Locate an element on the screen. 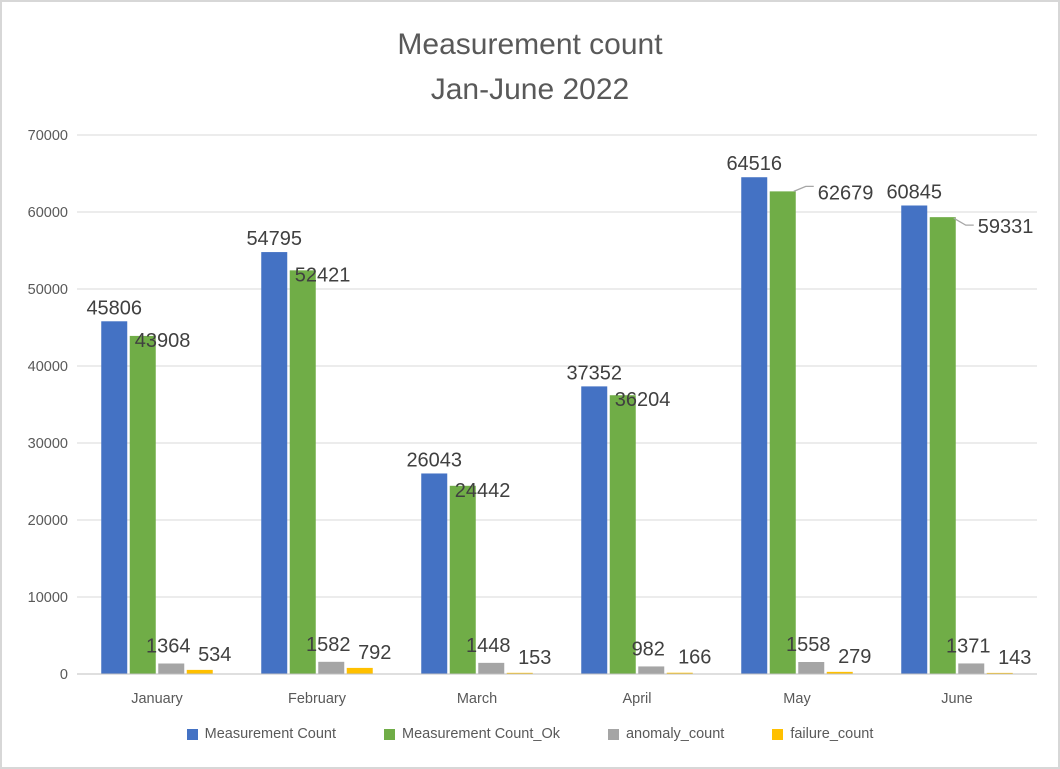 The width and height of the screenshot is (1060, 769). data-label-measurement-count_ok-april: 36204 is located at coordinates (643, 400).